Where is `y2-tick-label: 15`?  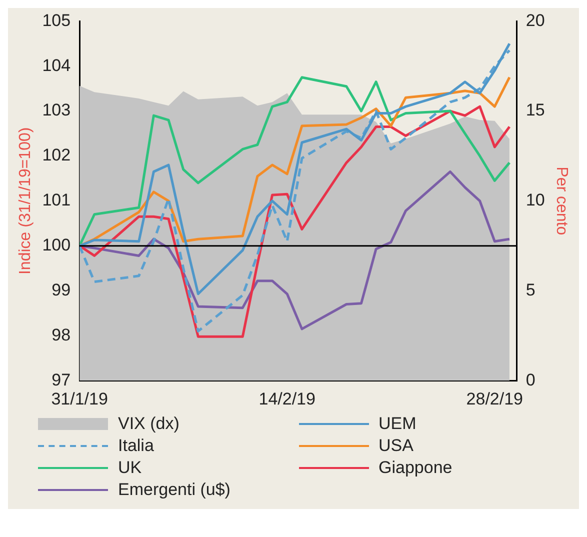
y2-tick-label: 15 is located at coordinates (535, 110).